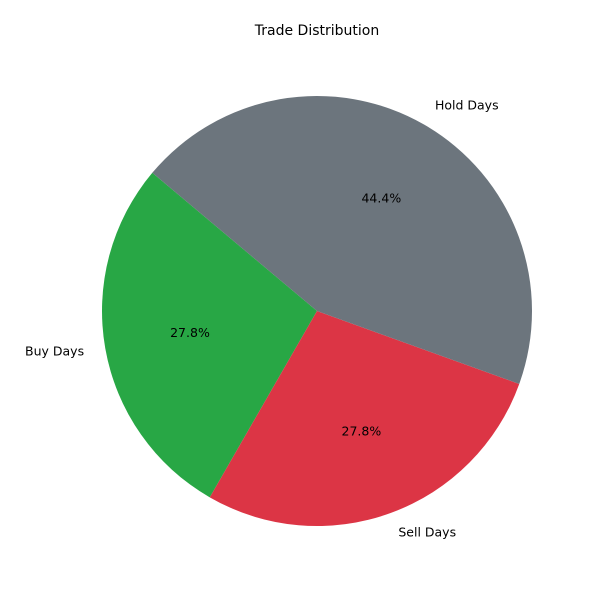 The width and height of the screenshot is (600, 604). Describe the element at coordinates (467, 105) in the screenshot. I see `slice-label-hold-days: Hold Days` at that location.